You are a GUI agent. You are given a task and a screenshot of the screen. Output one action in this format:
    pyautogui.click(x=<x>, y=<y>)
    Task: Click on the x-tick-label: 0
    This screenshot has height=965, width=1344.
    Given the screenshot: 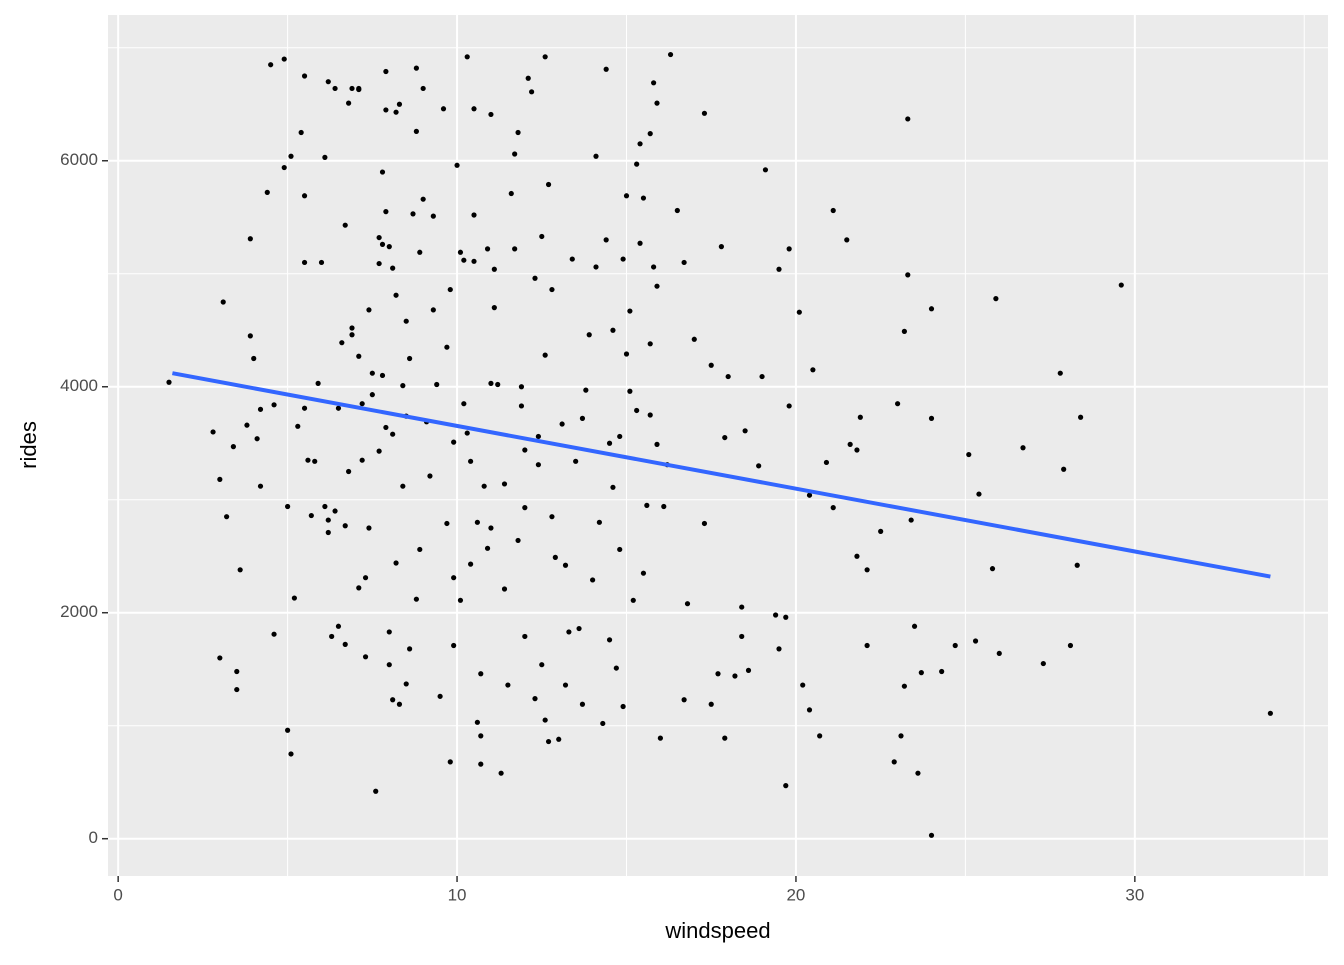 What is the action you would take?
    pyautogui.click(x=117, y=894)
    